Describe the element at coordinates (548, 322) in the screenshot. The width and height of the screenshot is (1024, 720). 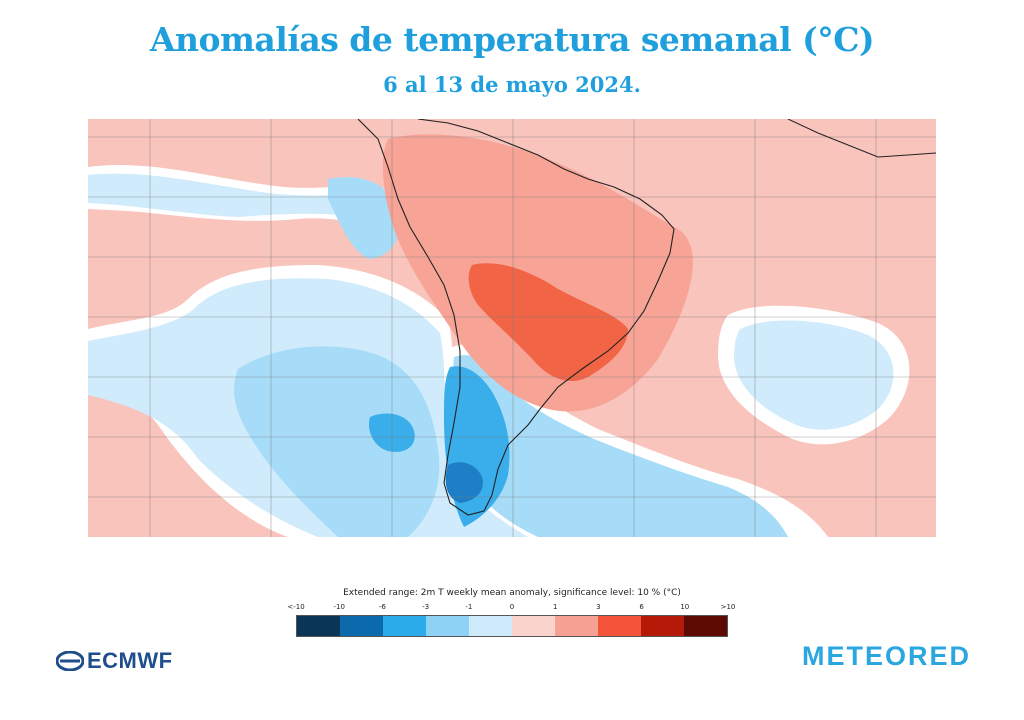
I see `warm-core-paraguay-brazil` at that location.